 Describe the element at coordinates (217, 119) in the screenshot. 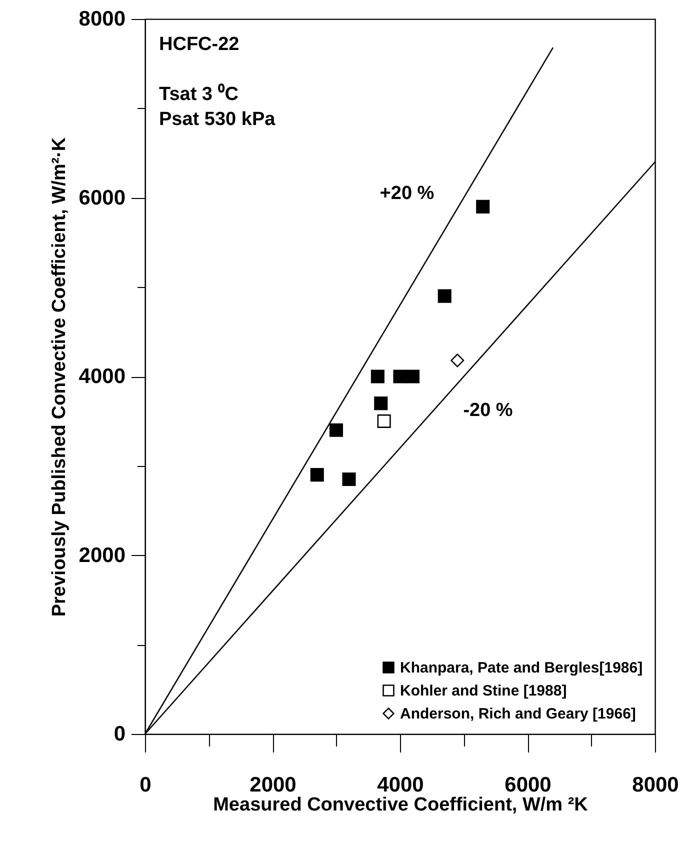

I see `annotation: Psat 530 kPa` at that location.